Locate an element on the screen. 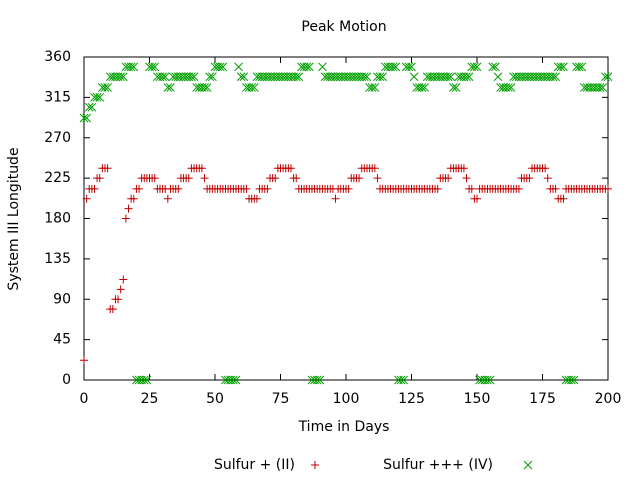 This screenshot has height=480, width=640. x-tick-label: 150 is located at coordinates (477, 399).